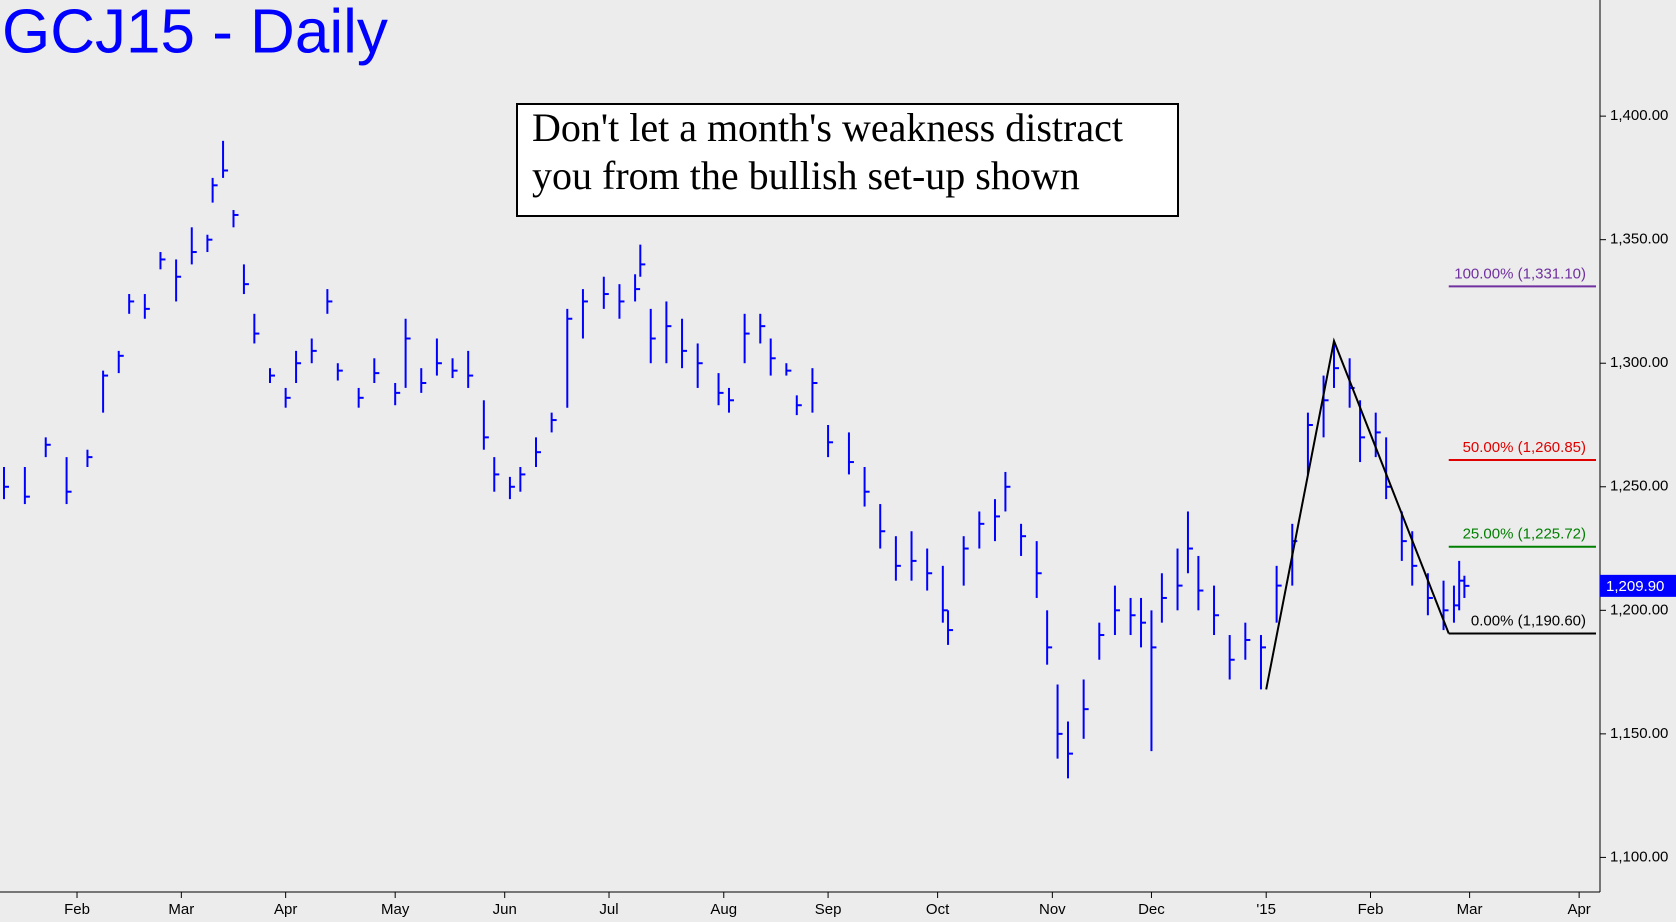 The image size is (1676, 922). What do you see at coordinates (1052, 909) in the screenshot?
I see `x-tick-label: Nov` at bounding box center [1052, 909].